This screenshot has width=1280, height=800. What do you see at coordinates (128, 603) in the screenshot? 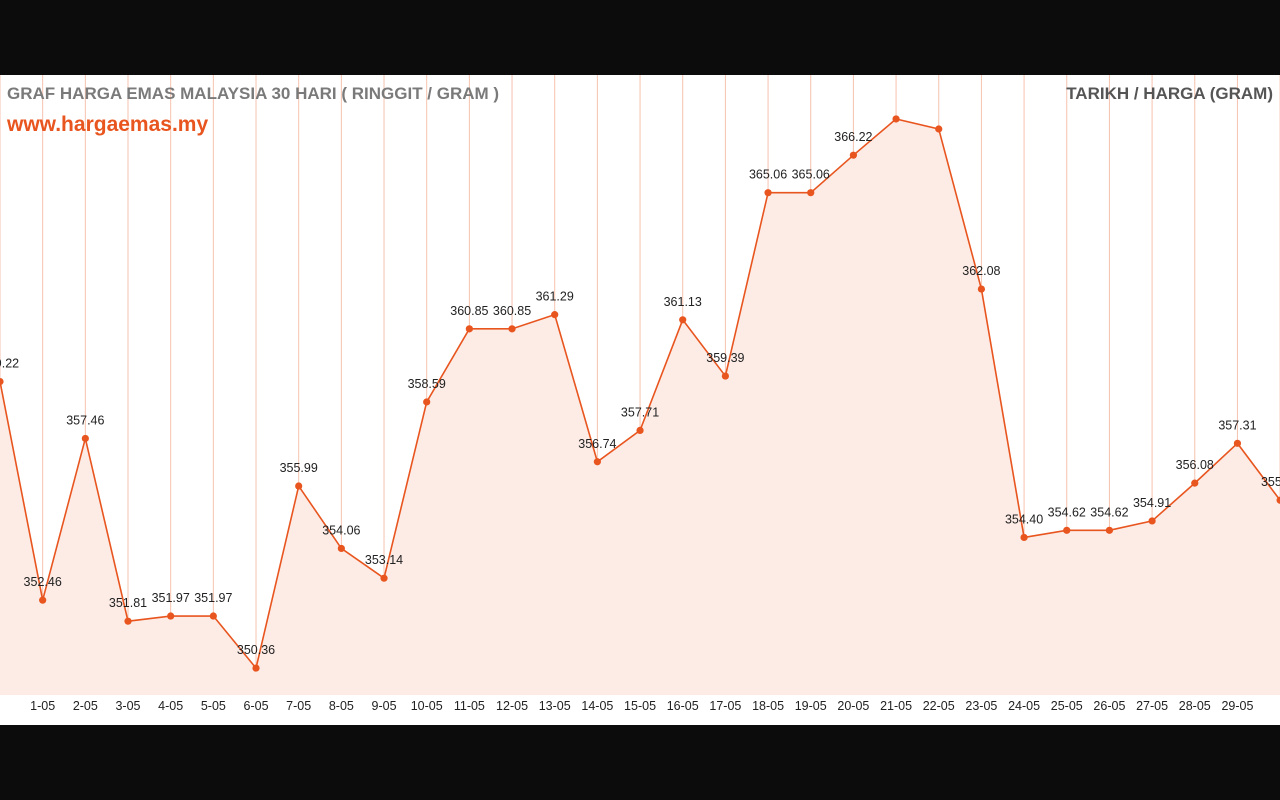
I see `data-label-3-05: 351.81` at bounding box center [128, 603].